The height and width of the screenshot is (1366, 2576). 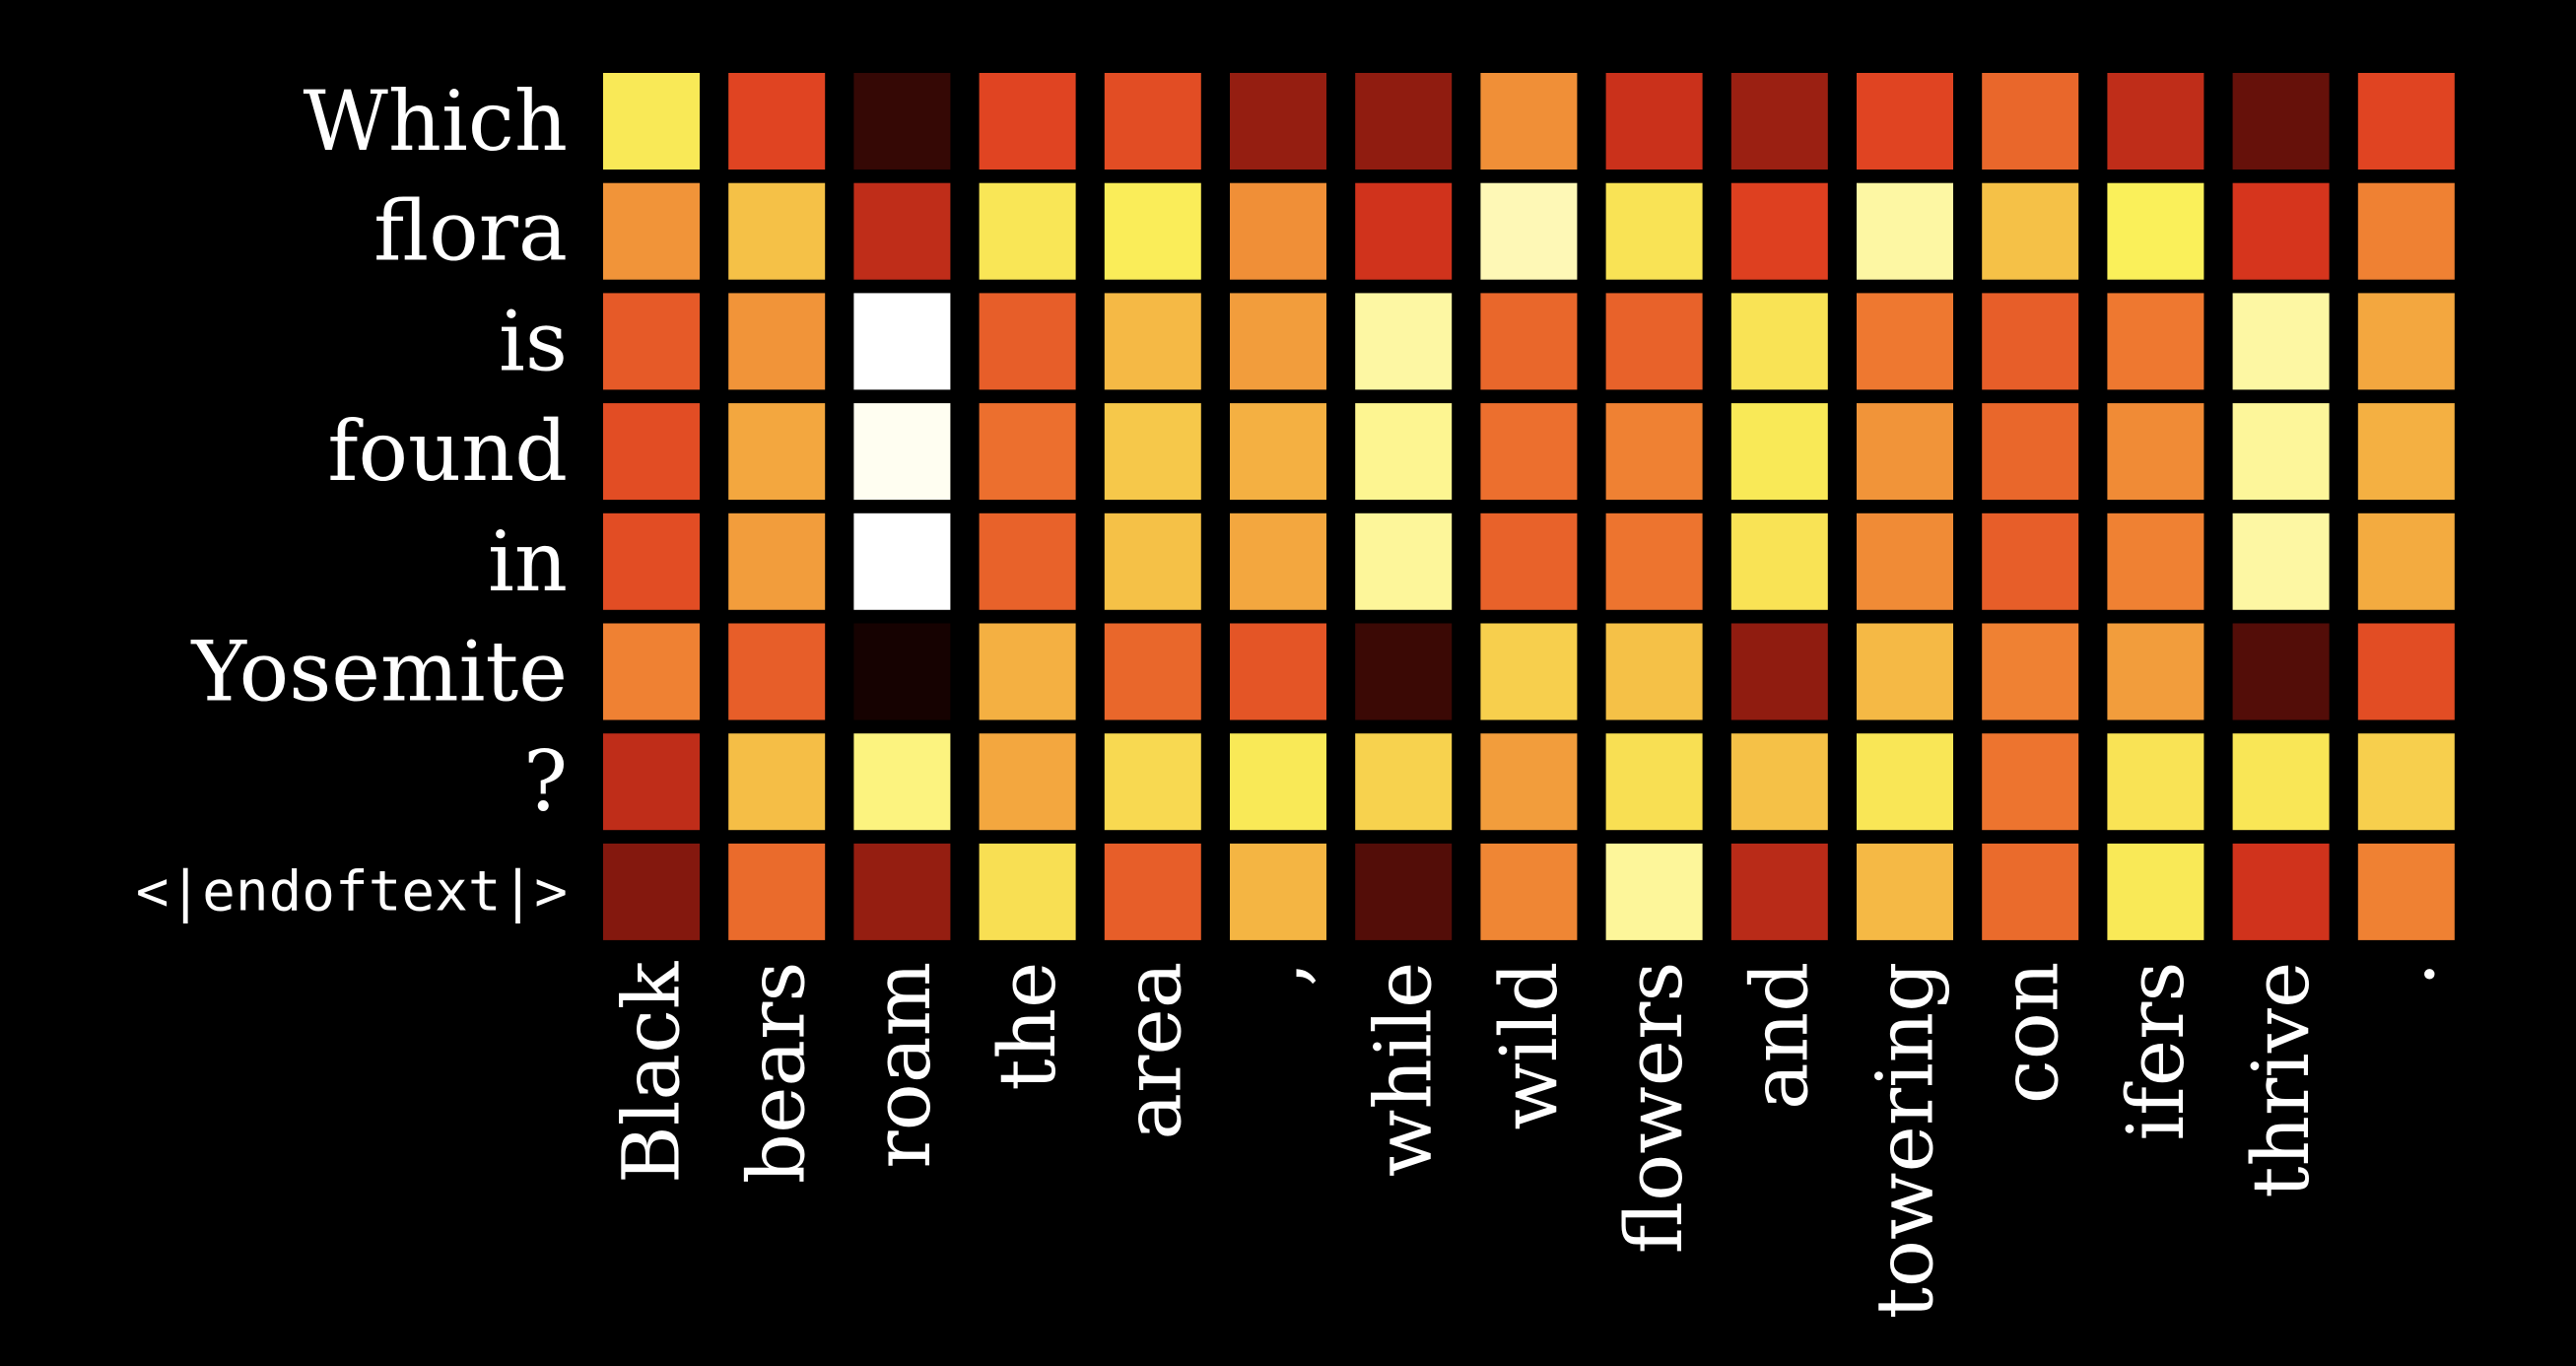 I want to click on column-label: while, so click(x=1404, y=1070).